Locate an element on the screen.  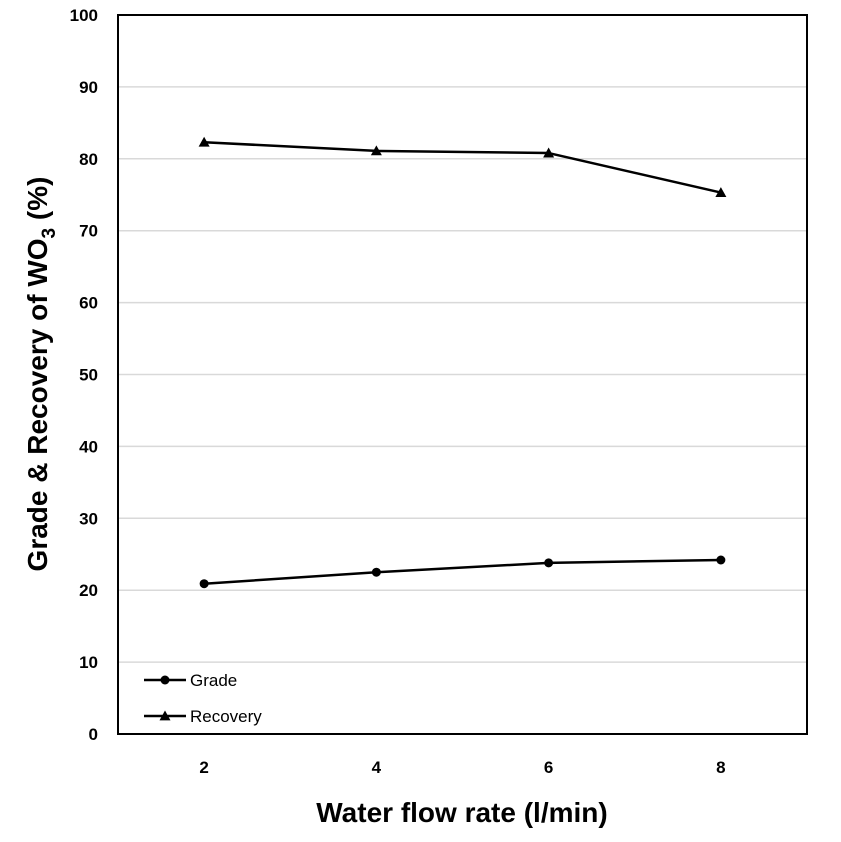
legend-item-grade: Grade is located at coordinates (190, 680).